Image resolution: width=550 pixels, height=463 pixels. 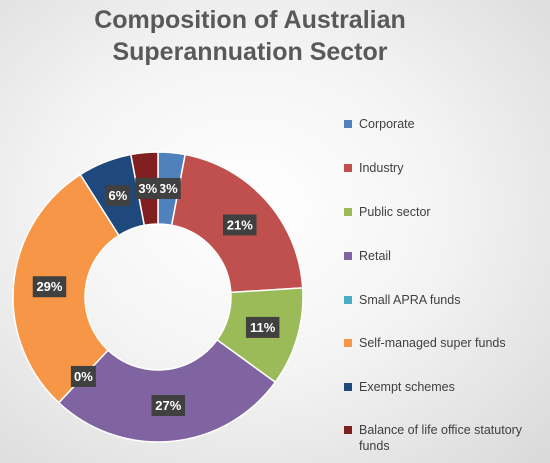 I want to click on legend-label: Balance of life office statutory funds, so click(x=441, y=438).